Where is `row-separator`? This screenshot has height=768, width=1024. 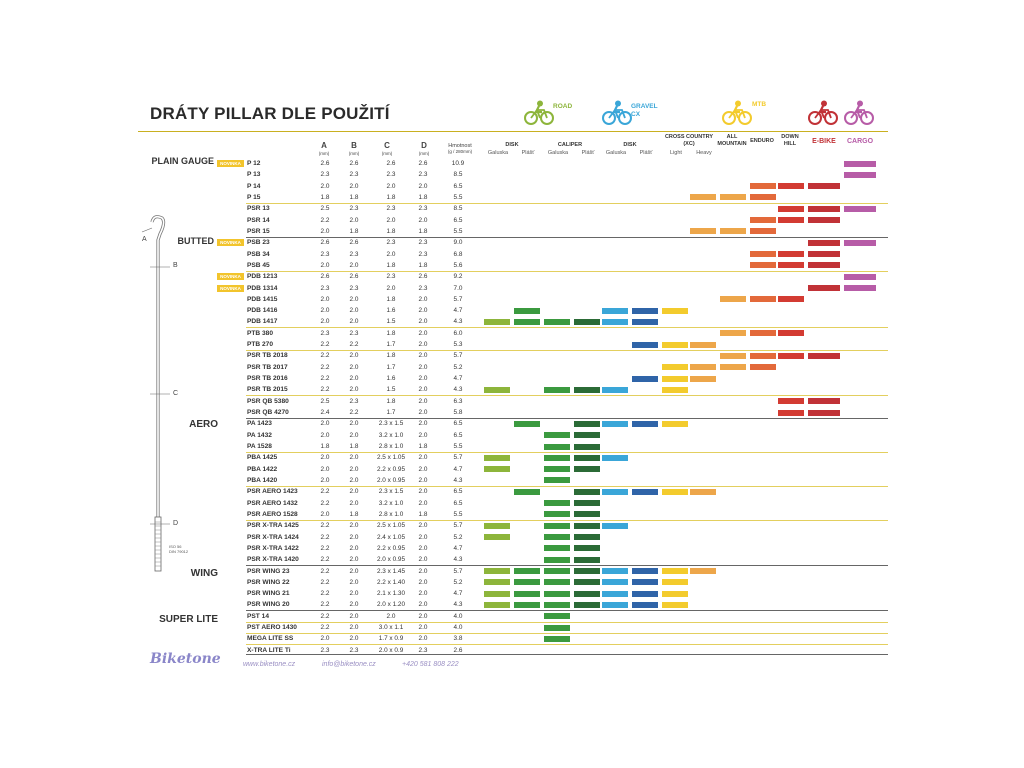
row-separator is located at coordinates (567, 203).